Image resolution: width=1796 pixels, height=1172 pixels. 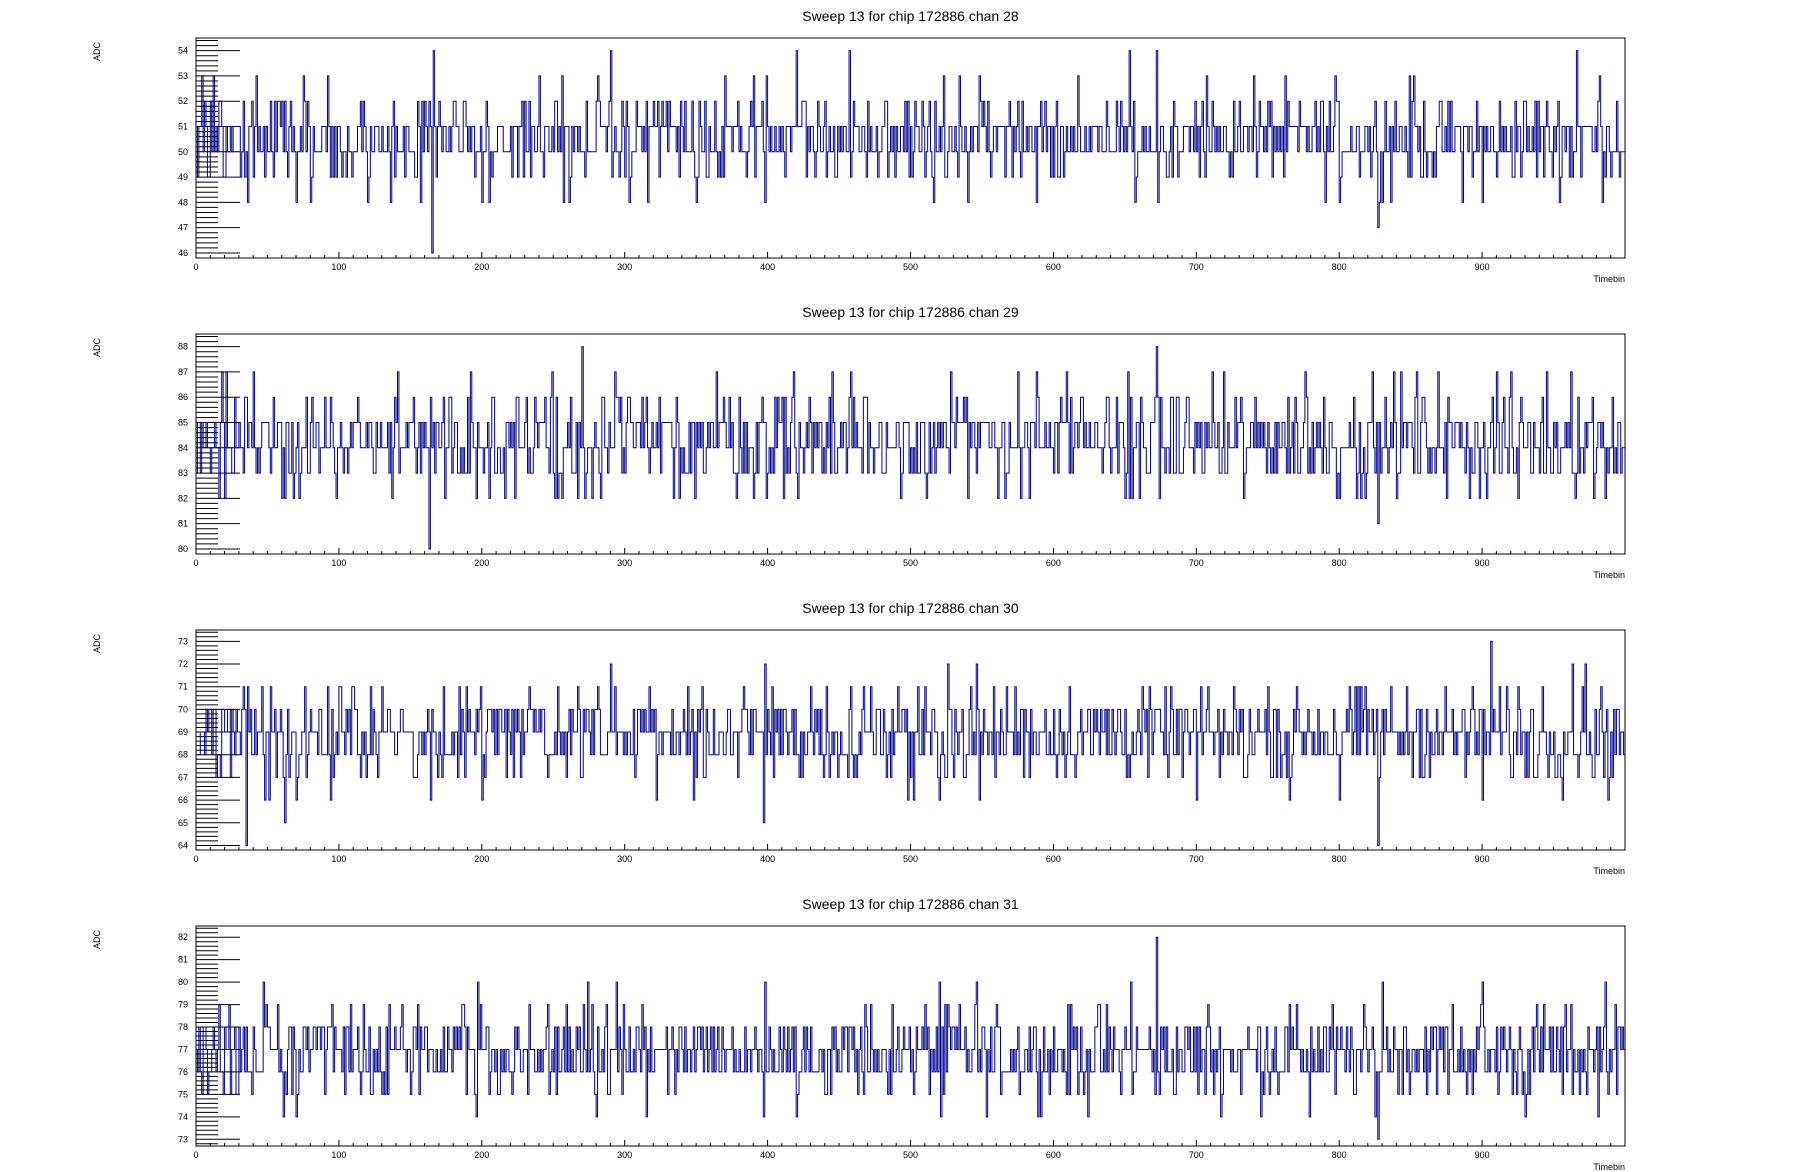 What do you see at coordinates (183, 823) in the screenshot?
I see `y-tick-label: 65` at bounding box center [183, 823].